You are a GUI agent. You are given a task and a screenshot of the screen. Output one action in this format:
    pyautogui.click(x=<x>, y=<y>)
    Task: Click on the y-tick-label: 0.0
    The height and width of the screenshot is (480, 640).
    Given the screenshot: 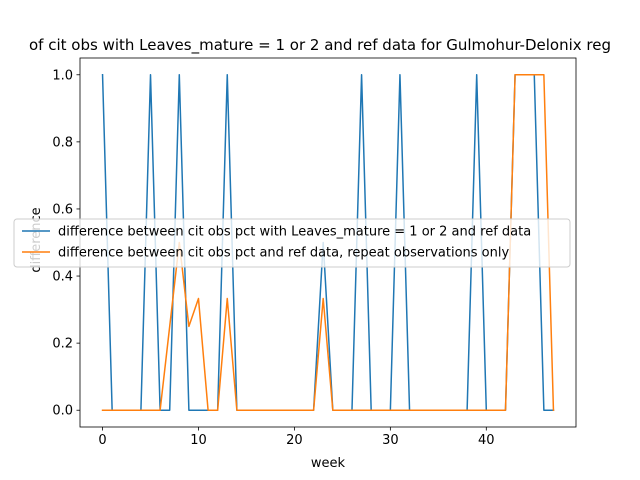 What is the action you would take?
    pyautogui.click(x=62, y=411)
    